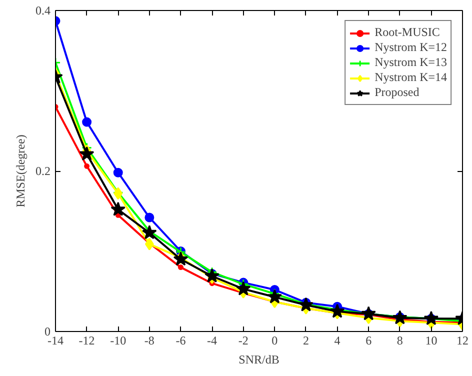 The height and width of the screenshot is (376, 472). Describe the element at coordinates (259, 359) in the screenshot. I see `x-axis-title: SNR/dB` at that location.